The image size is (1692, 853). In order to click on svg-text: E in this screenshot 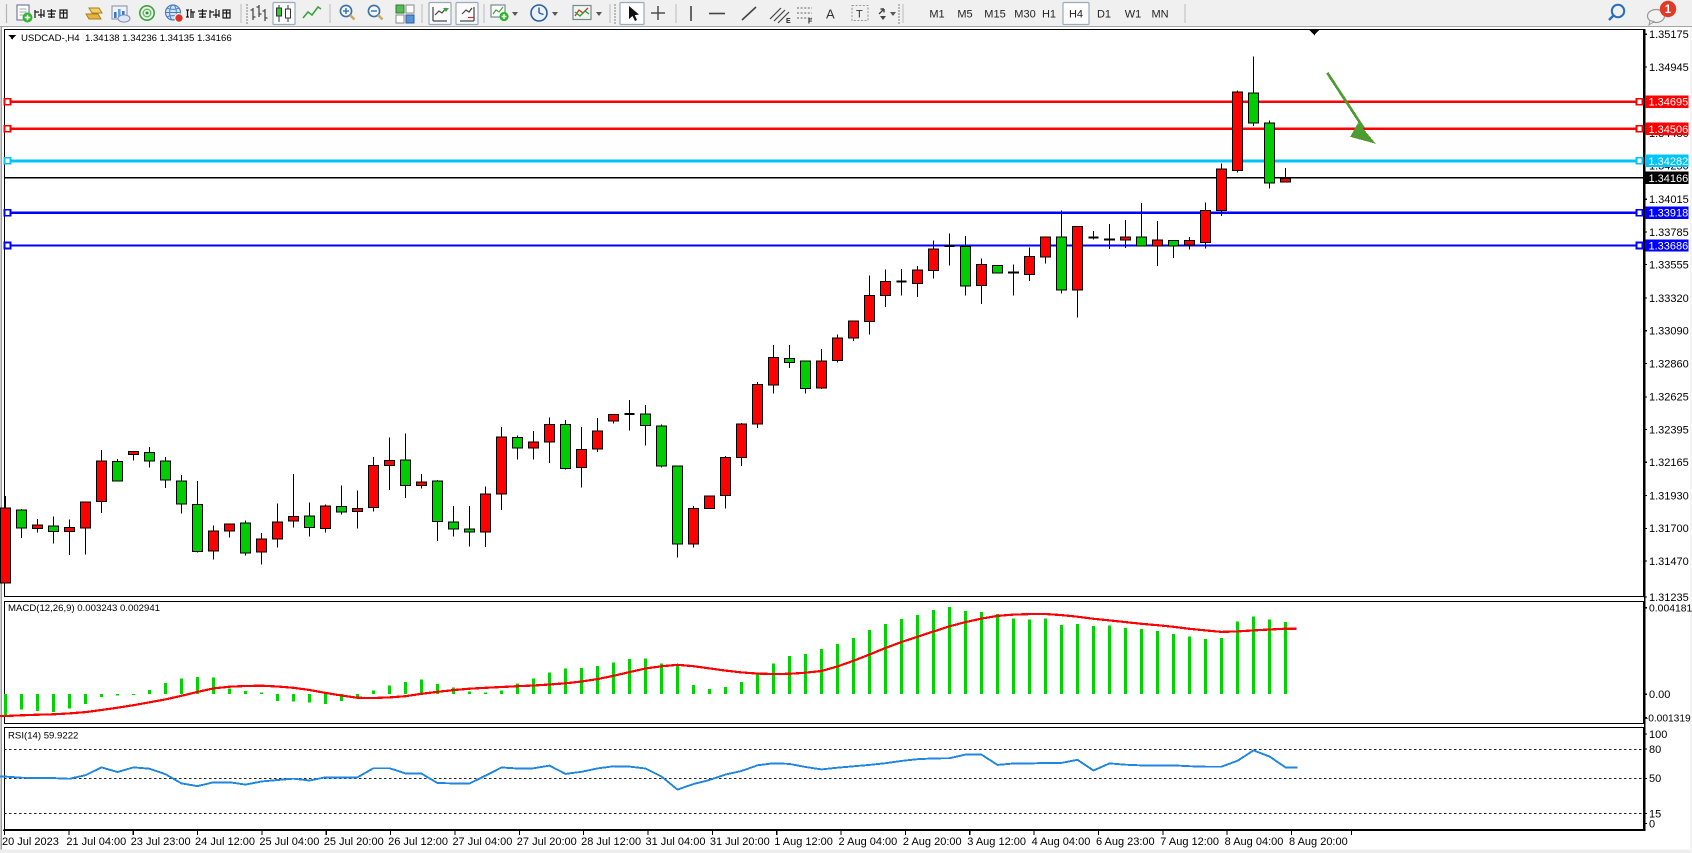, I will do `click(788, 21)`.